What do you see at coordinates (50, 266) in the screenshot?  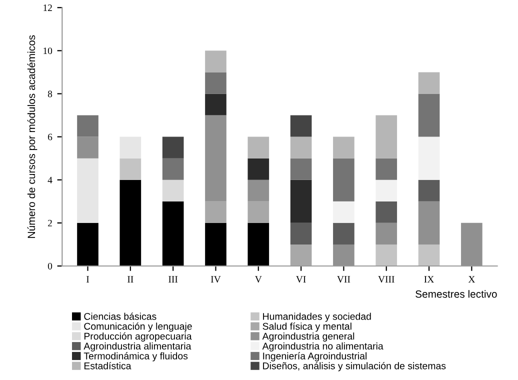 I see `y-tick-label: 0` at bounding box center [50, 266].